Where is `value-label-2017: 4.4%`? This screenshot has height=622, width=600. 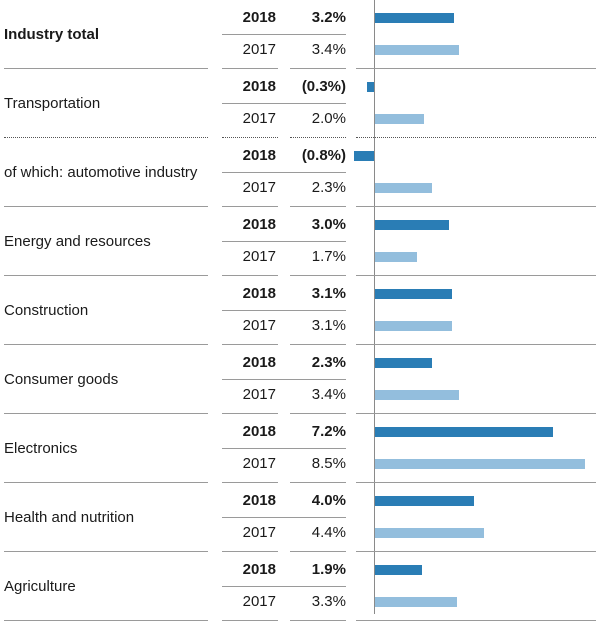
value-label-2017: 4.4% is located at coordinates (328, 532).